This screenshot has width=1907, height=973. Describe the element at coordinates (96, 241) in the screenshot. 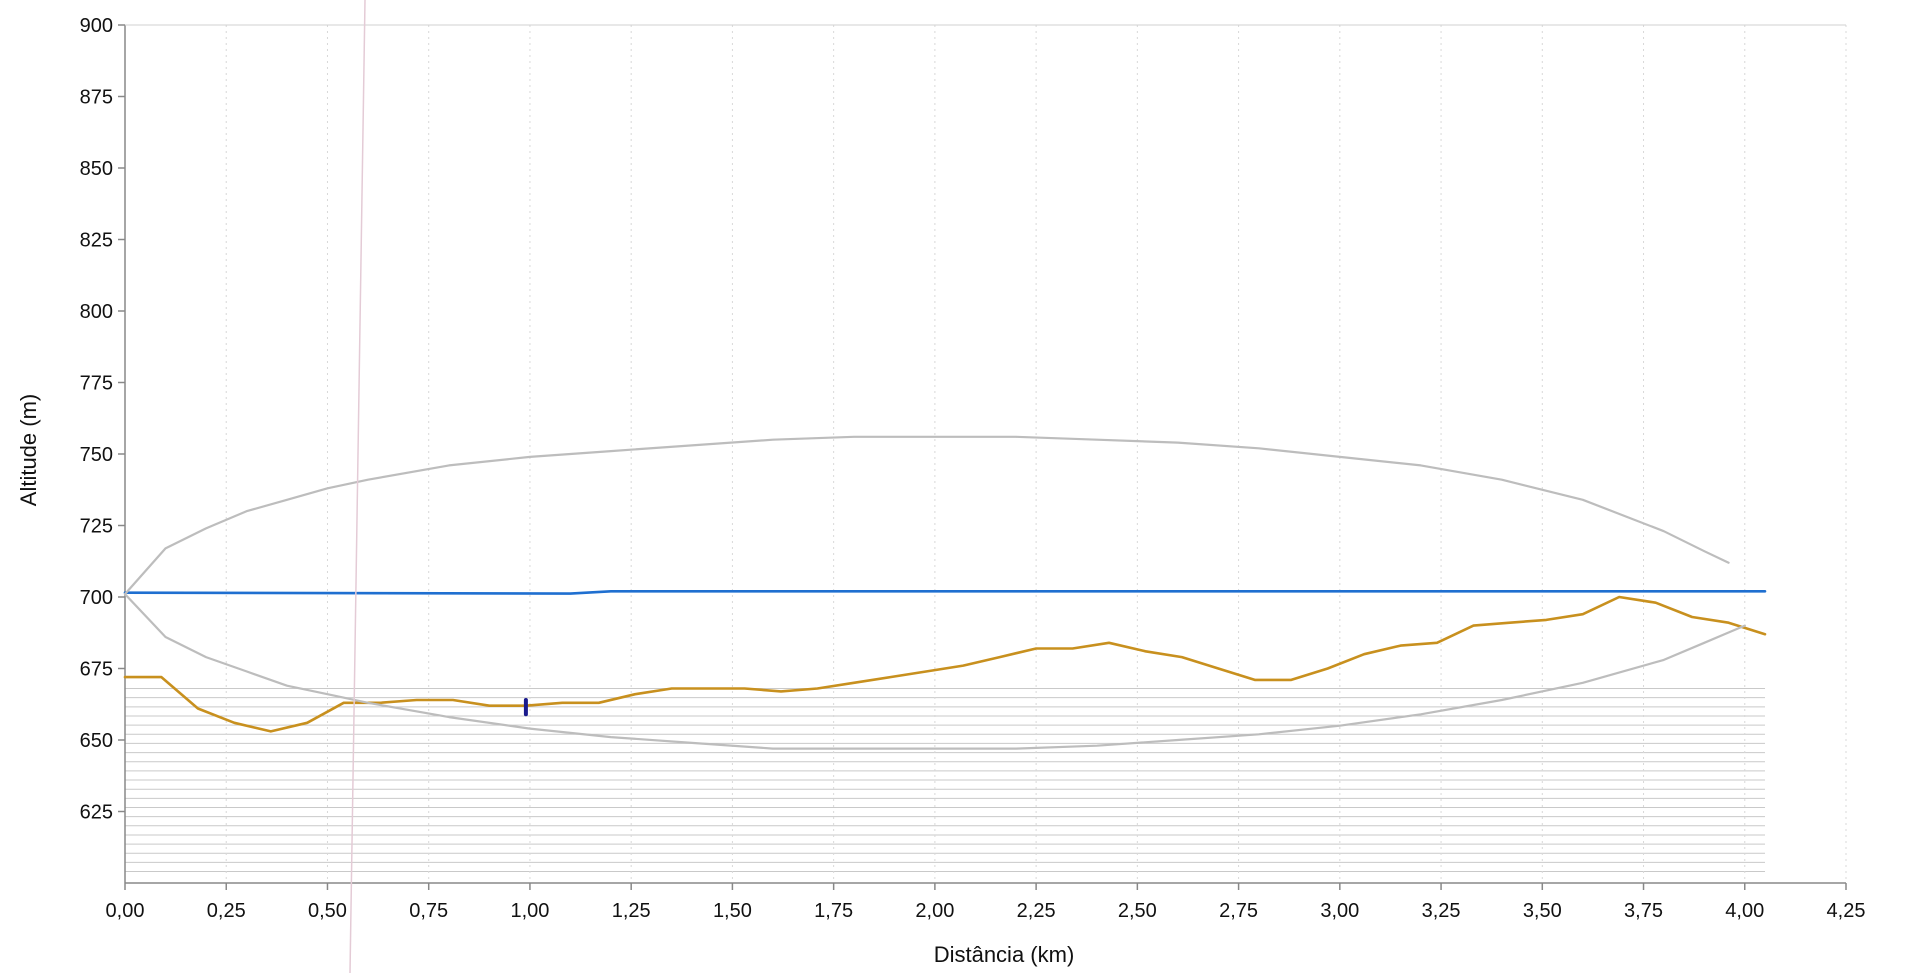

I see `y-tick-label: 825` at that location.